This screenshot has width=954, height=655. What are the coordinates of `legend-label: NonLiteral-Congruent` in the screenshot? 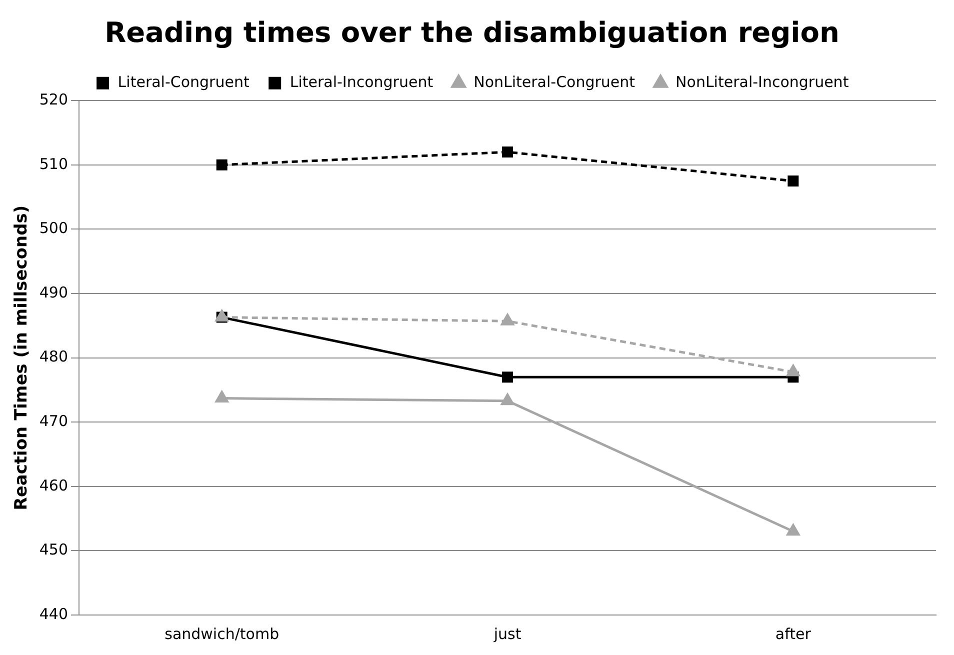 It's located at (555, 81).